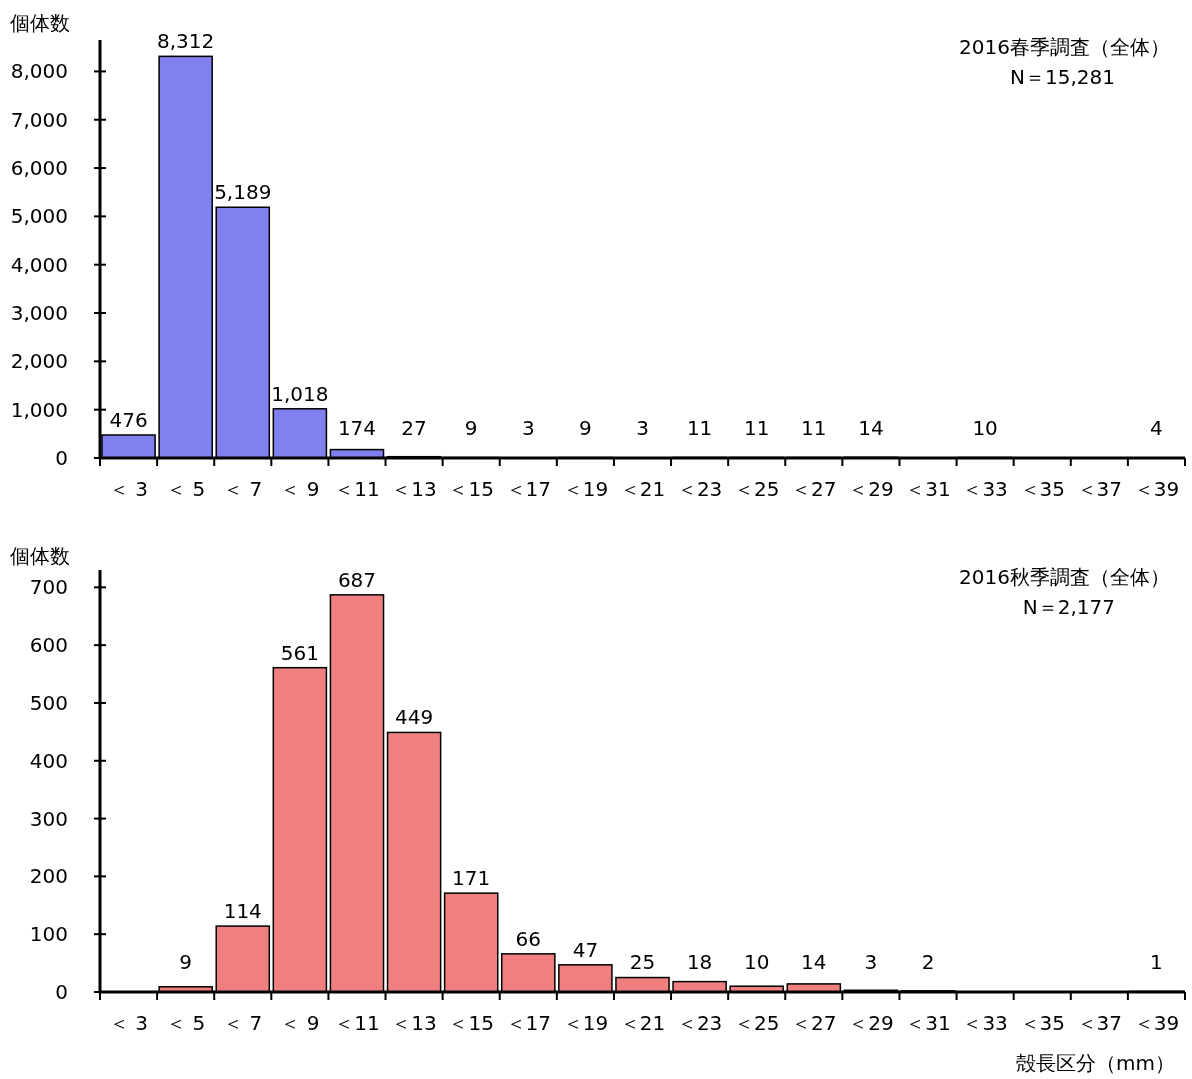  I want to click on data-label: 8,312, so click(186, 41).